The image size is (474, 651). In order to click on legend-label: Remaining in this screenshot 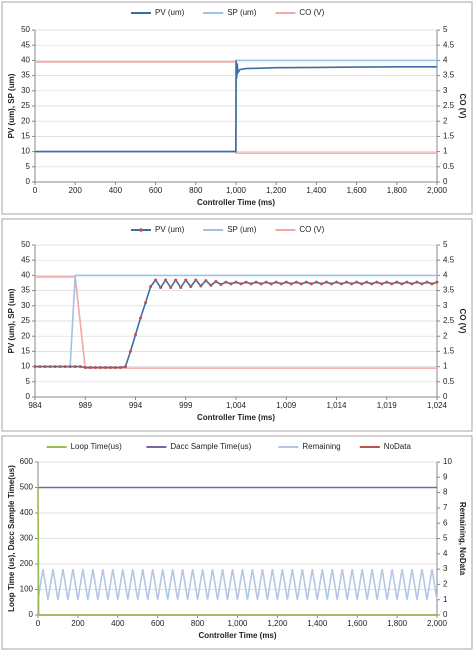, I will do `click(321, 446)`.